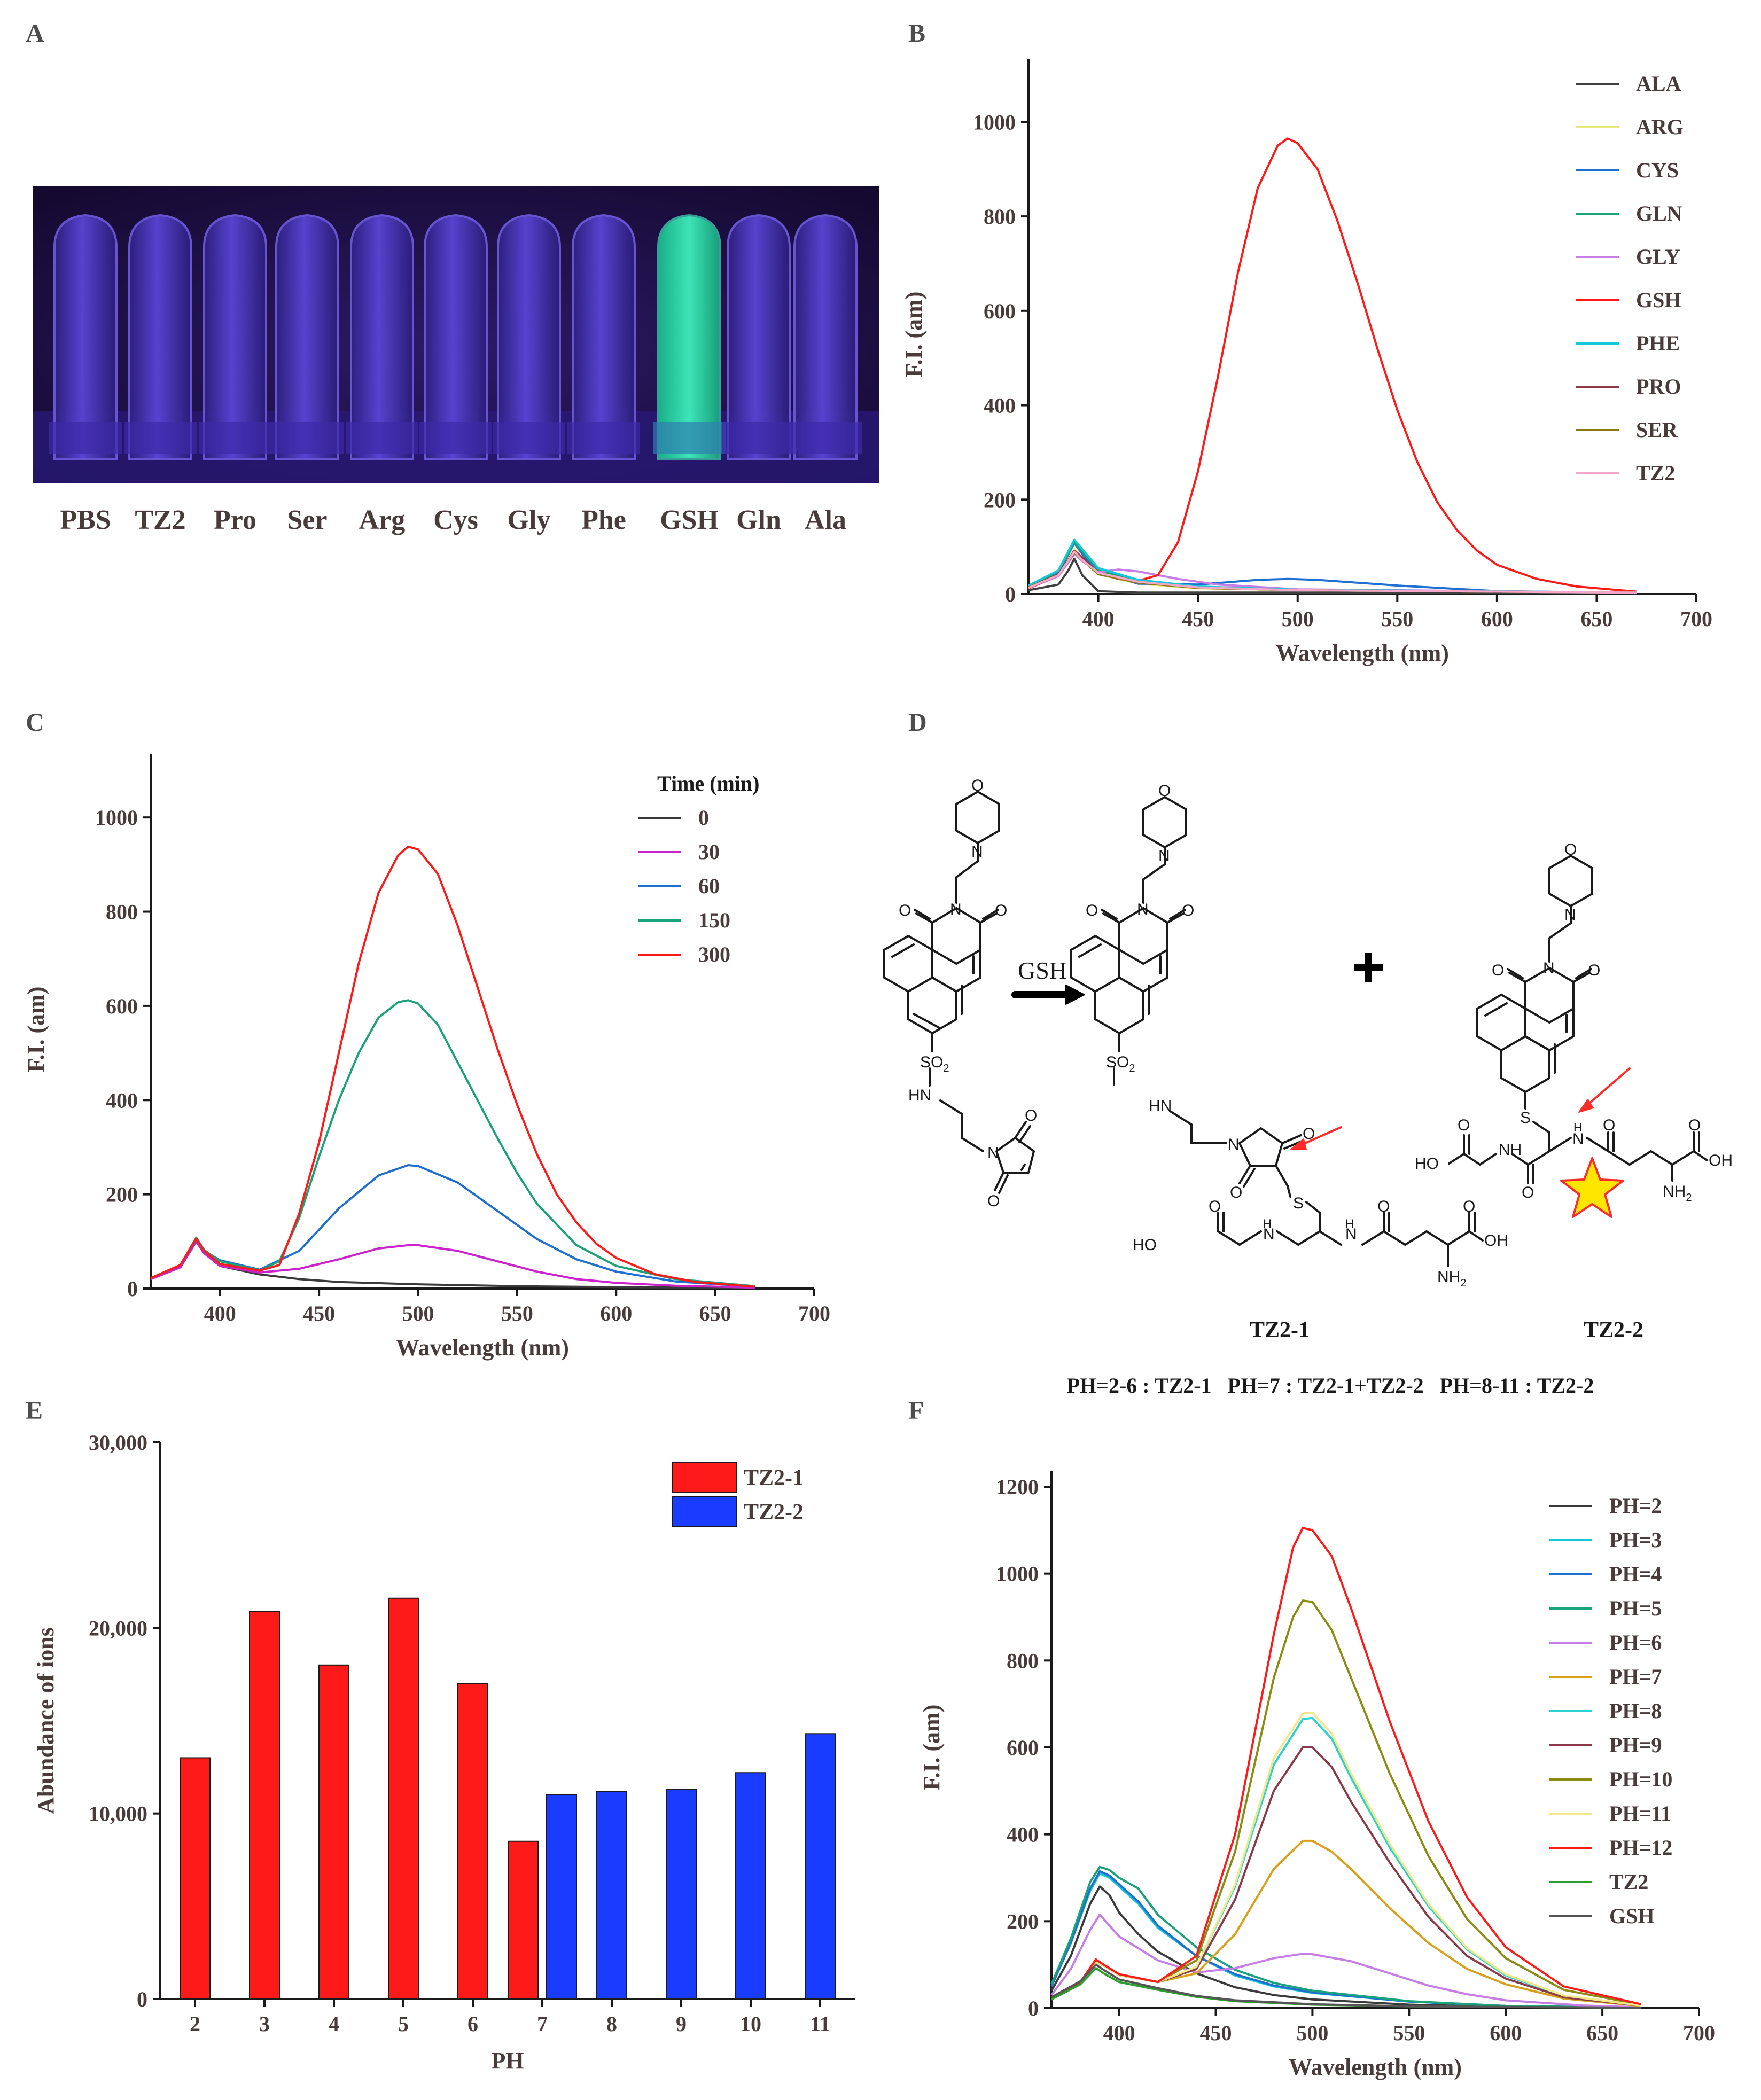 The image size is (1761, 2100). Describe the element at coordinates (1578, 1019) in the screenshot. I see `product-tz2-2-structure` at that location.